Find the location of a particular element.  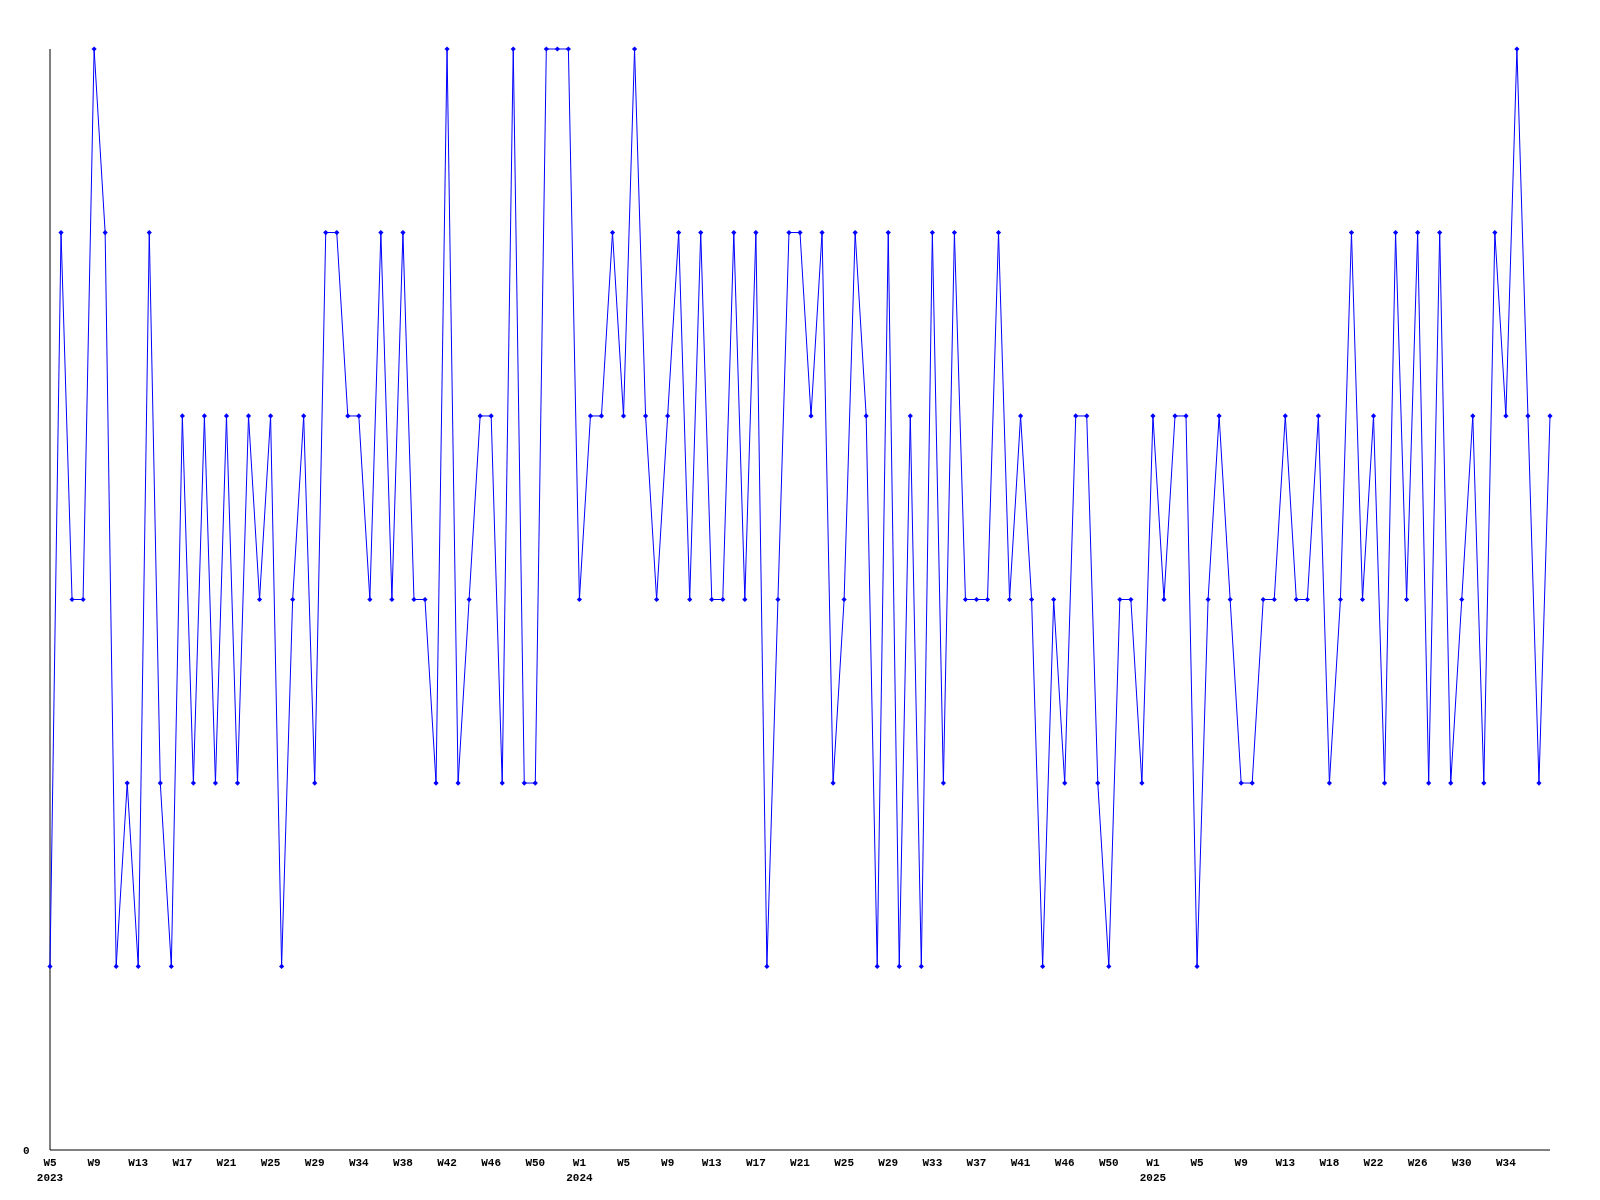

x-tick-label: W22 is located at coordinates (1373, 1163).